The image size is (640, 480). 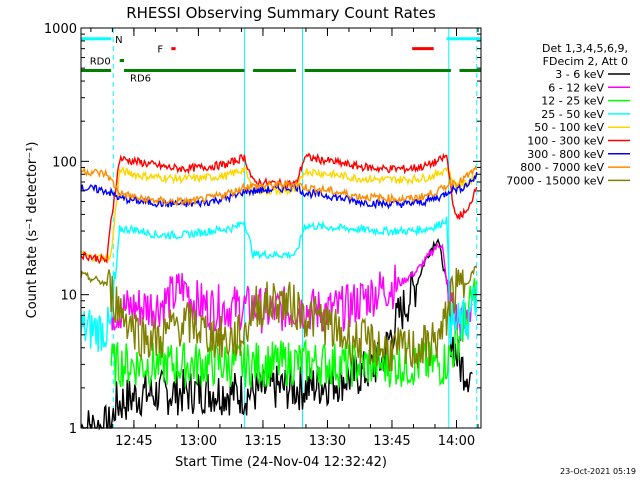 I want to click on x-tick-label: 14:00, so click(x=456, y=441).